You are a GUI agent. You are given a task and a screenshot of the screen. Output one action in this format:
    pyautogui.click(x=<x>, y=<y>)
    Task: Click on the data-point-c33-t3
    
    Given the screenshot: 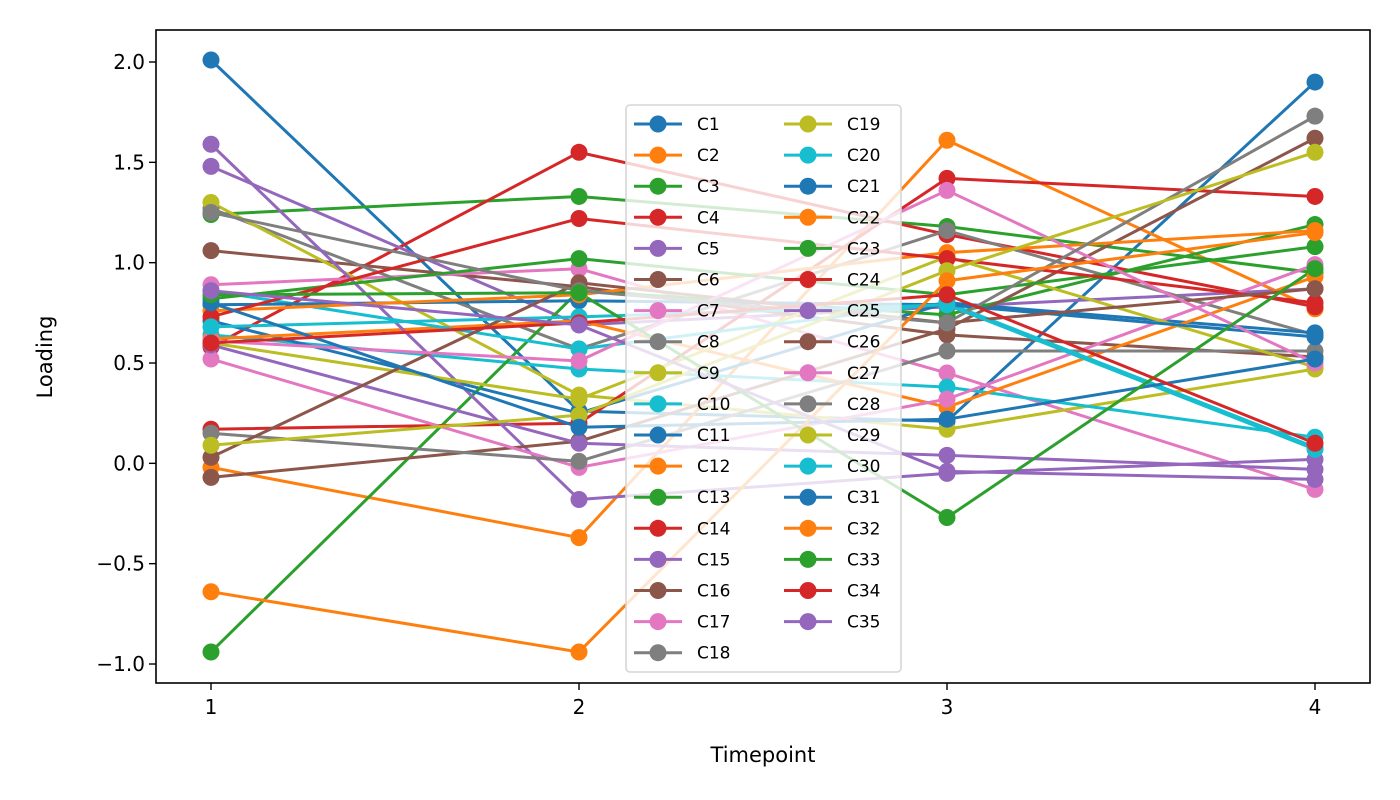 What is the action you would take?
    pyautogui.click(x=947, y=518)
    